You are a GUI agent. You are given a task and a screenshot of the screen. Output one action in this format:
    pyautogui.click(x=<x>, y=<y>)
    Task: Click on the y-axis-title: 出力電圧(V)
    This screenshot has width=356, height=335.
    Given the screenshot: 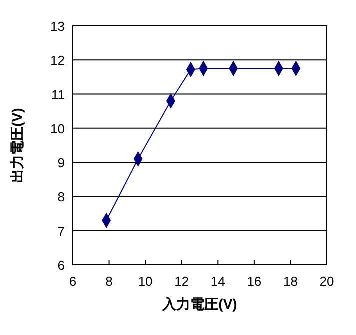 What is the action you would take?
    pyautogui.click(x=17, y=145)
    